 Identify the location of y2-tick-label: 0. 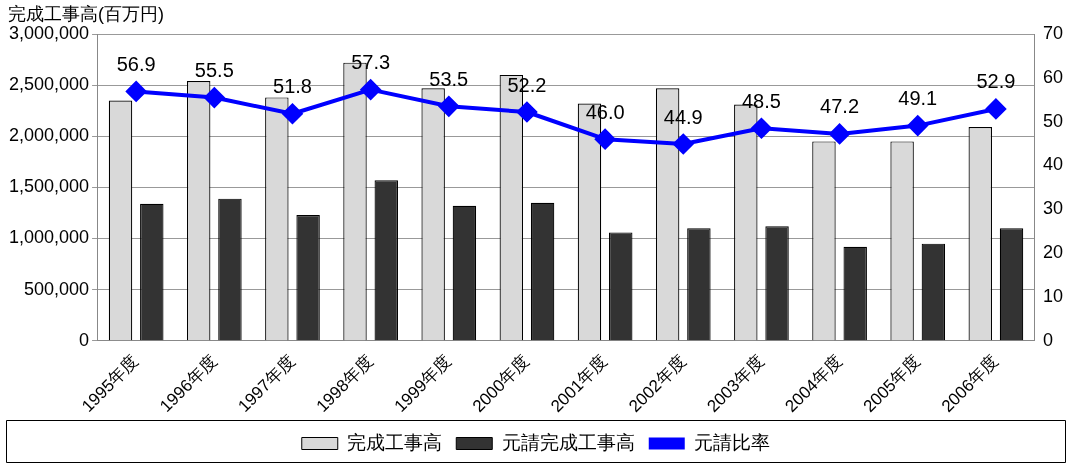
(1047, 339).